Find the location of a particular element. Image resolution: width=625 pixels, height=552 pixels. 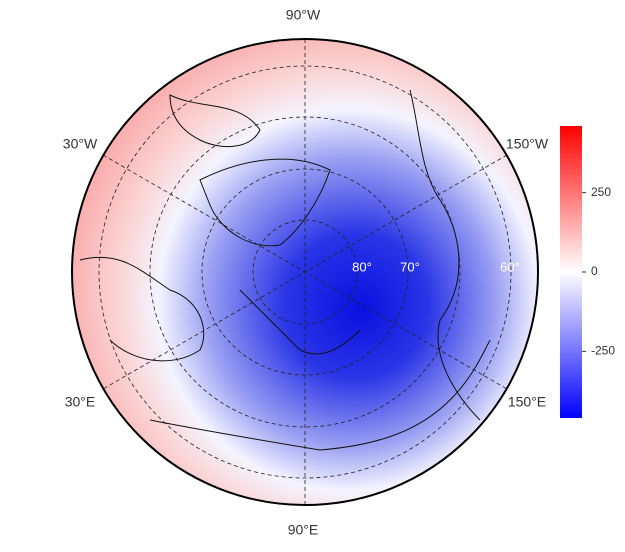

colorbar-tick-label: 0 is located at coordinates (594, 271).